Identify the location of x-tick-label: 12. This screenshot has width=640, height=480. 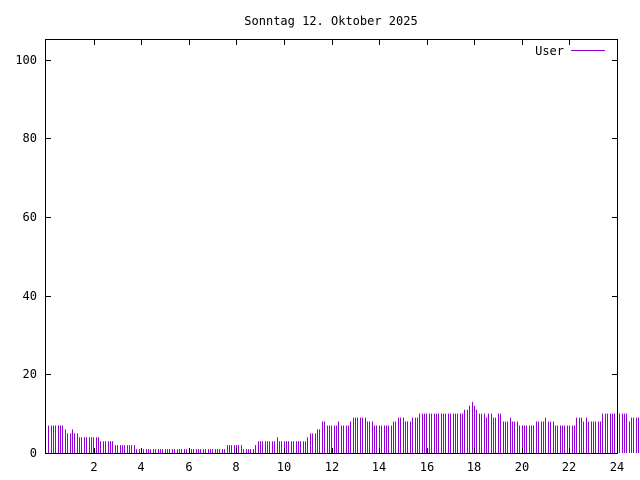
(332, 467).